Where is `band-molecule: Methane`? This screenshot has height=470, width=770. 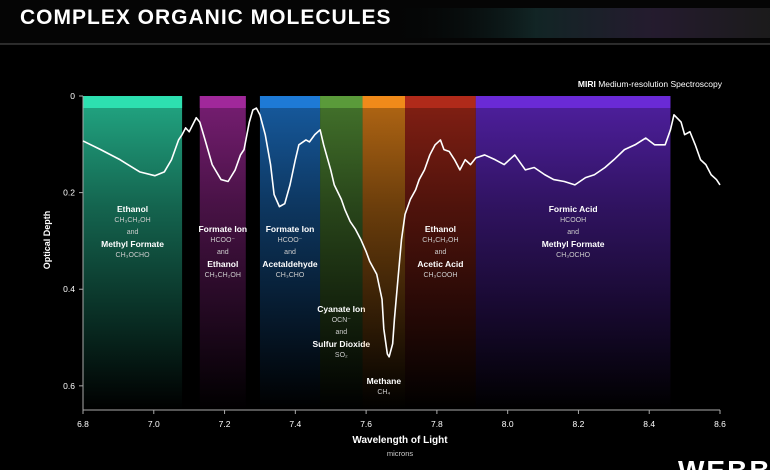
band-molecule: Methane is located at coordinates (384, 381).